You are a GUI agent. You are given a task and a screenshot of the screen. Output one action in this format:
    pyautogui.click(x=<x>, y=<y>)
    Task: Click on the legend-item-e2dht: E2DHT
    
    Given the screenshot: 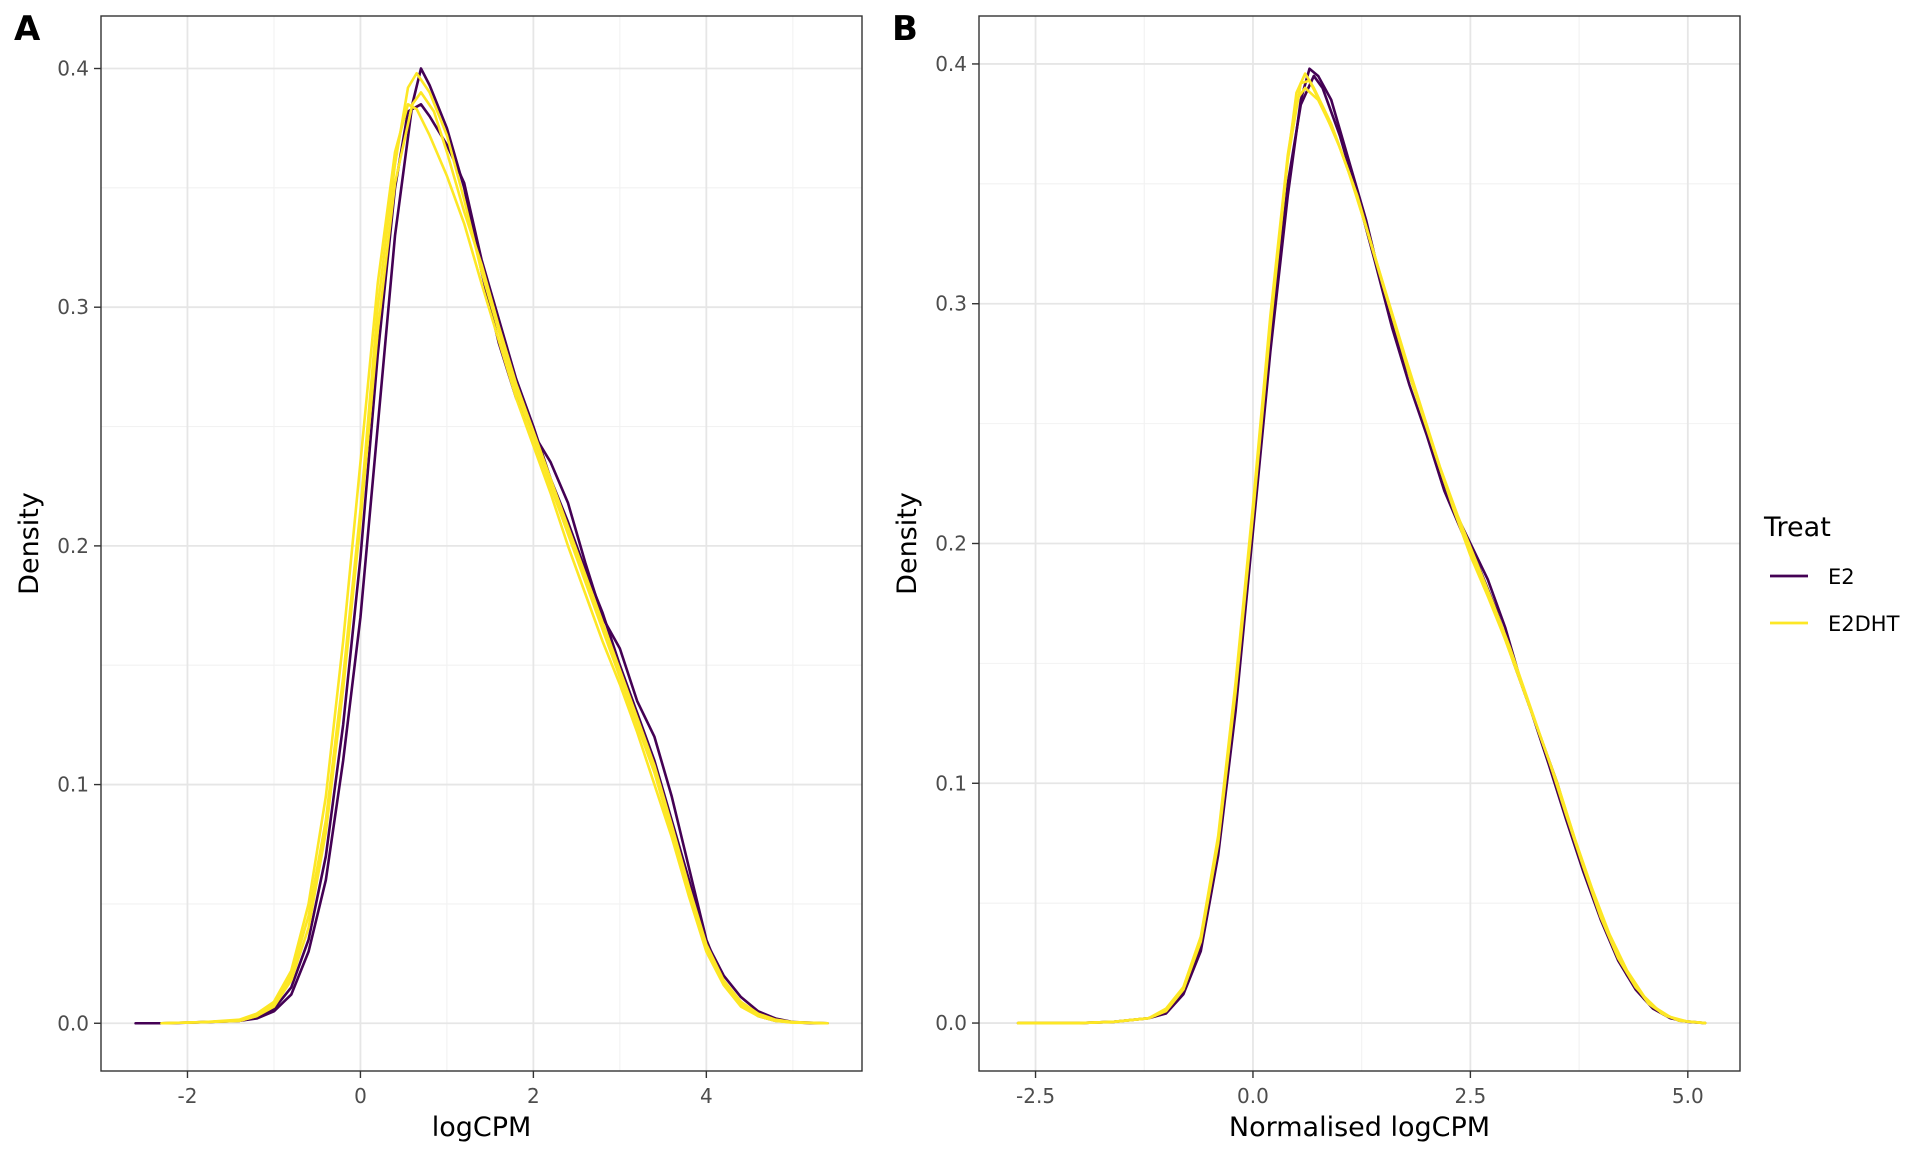 What is the action you would take?
    pyautogui.click(x=1835, y=624)
    